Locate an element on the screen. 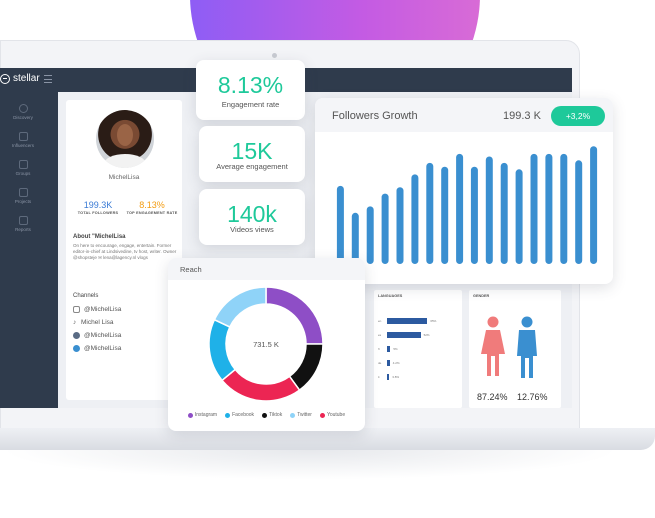  total-followers-stat: 199.3K TOTAL FOLLOWERS is located at coordinates (98, 207).